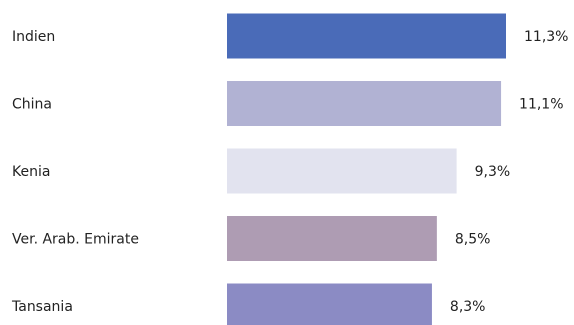 The height and width of the screenshot is (325, 574). What do you see at coordinates (329, 304) in the screenshot?
I see `bar-tansania` at bounding box center [329, 304].